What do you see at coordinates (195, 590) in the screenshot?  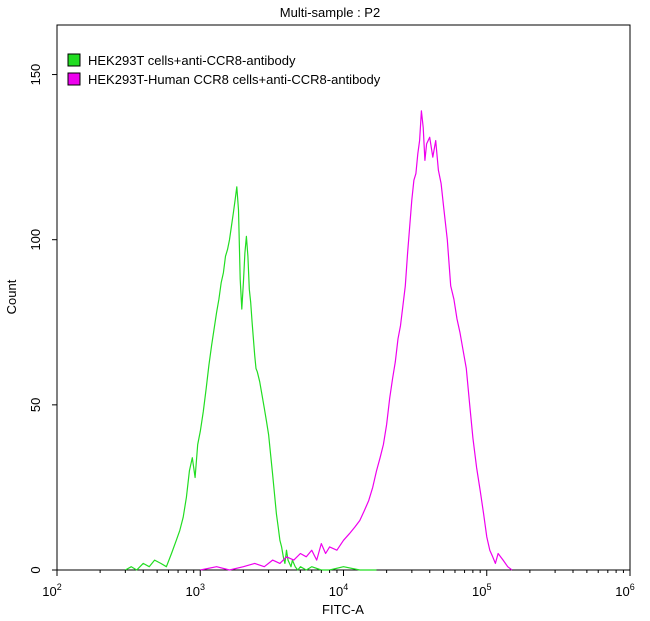 I see `x-tick-label: 10³` at bounding box center [195, 590].